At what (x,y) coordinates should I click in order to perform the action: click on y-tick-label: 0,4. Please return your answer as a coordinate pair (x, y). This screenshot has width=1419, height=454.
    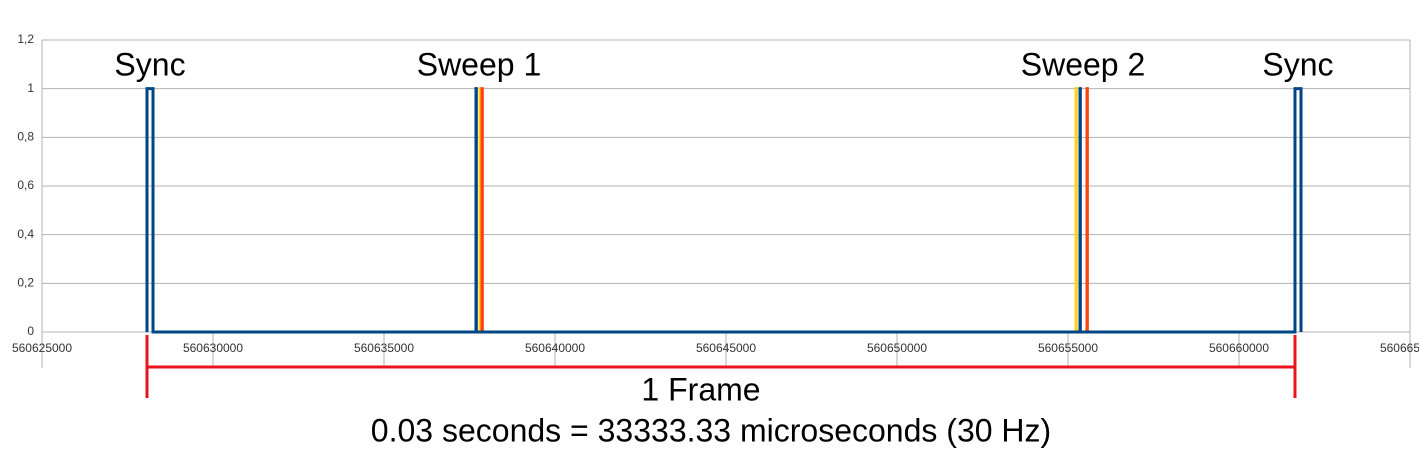
    Looking at the image, I should click on (25, 234).